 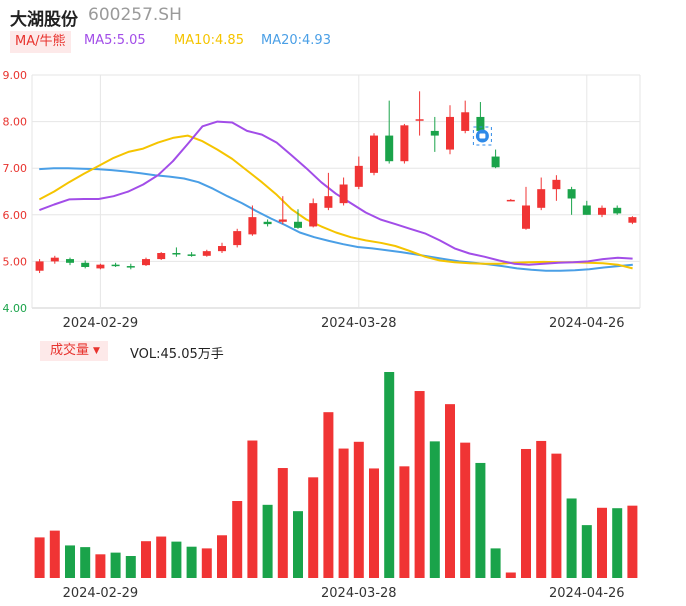 What do you see at coordinates (44, 20) in the screenshot?
I see `stock-name: 大湖股份` at bounding box center [44, 20].